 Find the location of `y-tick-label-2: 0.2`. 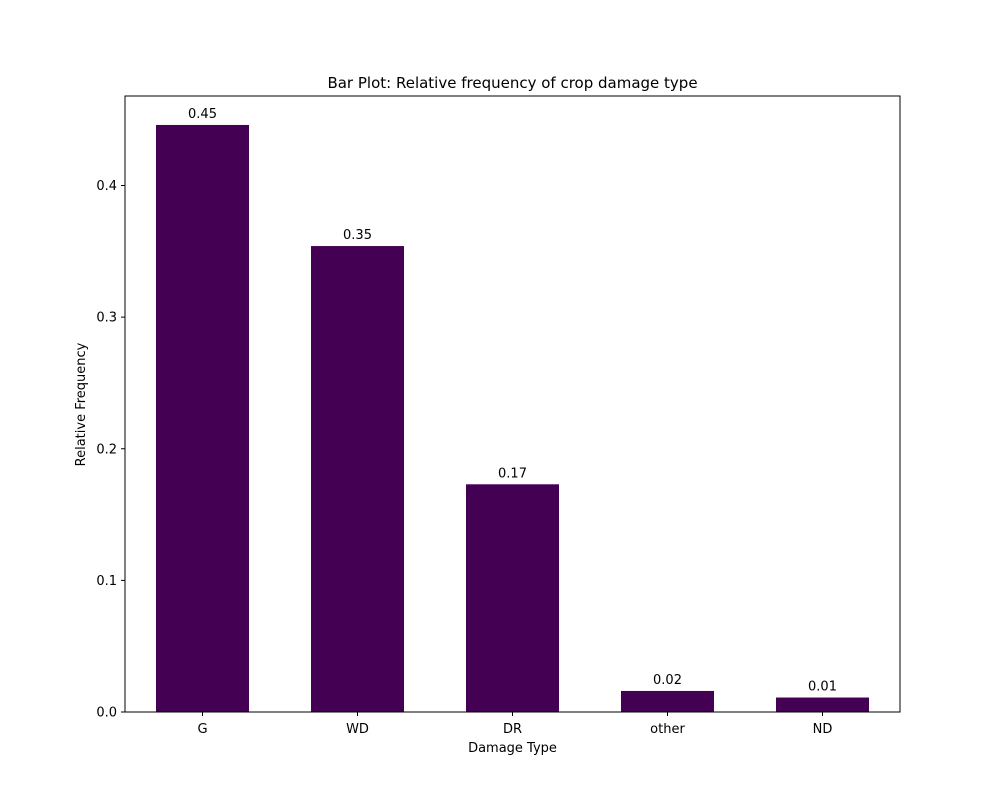

y-tick-label-2: 0.2 is located at coordinates (106, 449).